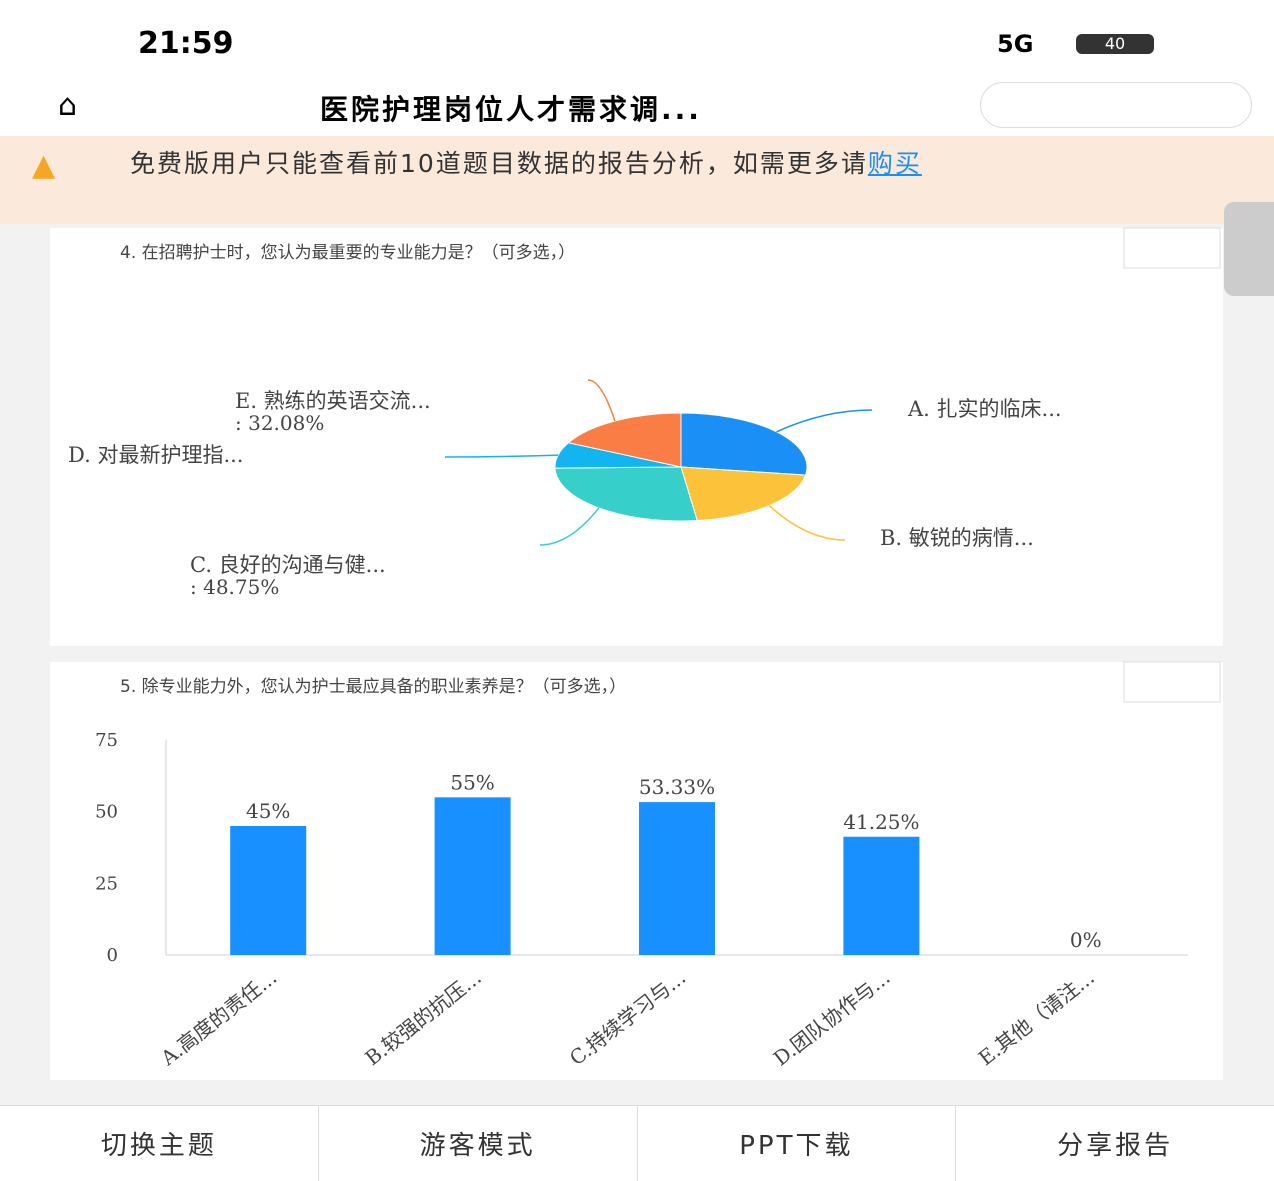 The width and height of the screenshot is (1274, 1181). I want to click on y-tick-label: 75, so click(106, 740).